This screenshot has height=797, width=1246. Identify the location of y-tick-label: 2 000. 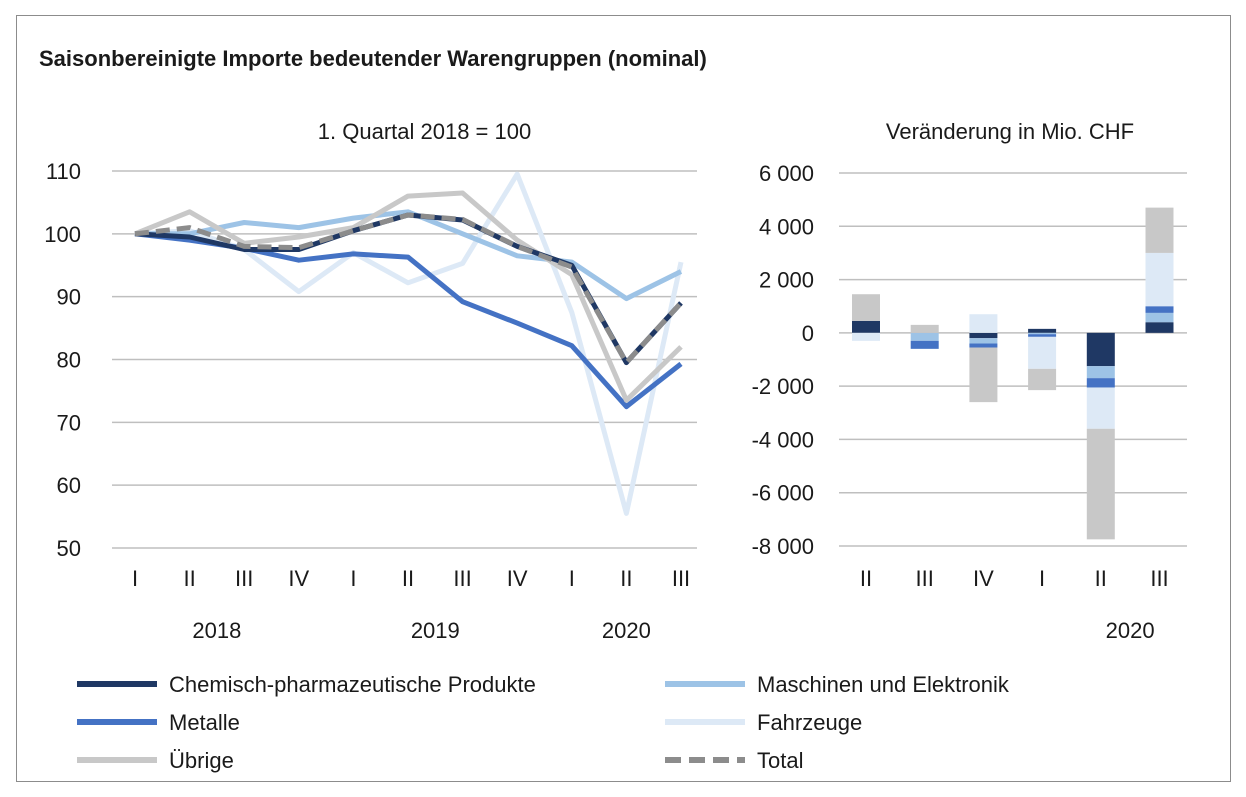
(786, 280).